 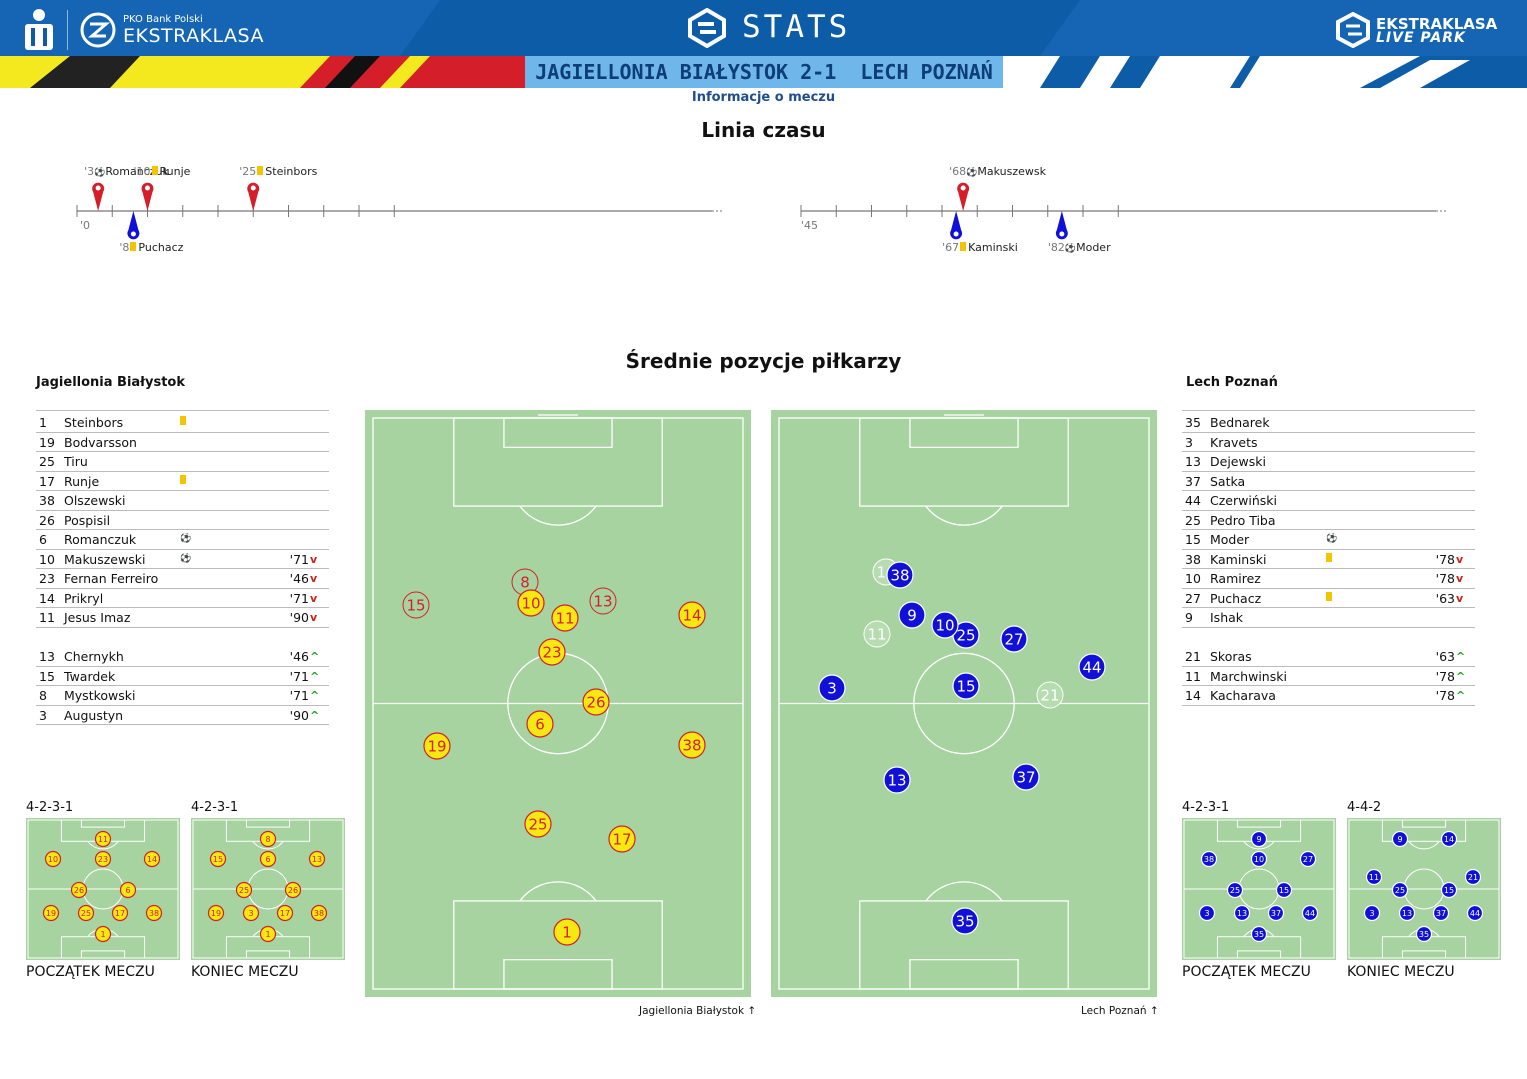 What do you see at coordinates (182, 715) in the screenshot?
I see `lineup-row: 3 Augustyn '90 ^` at bounding box center [182, 715].